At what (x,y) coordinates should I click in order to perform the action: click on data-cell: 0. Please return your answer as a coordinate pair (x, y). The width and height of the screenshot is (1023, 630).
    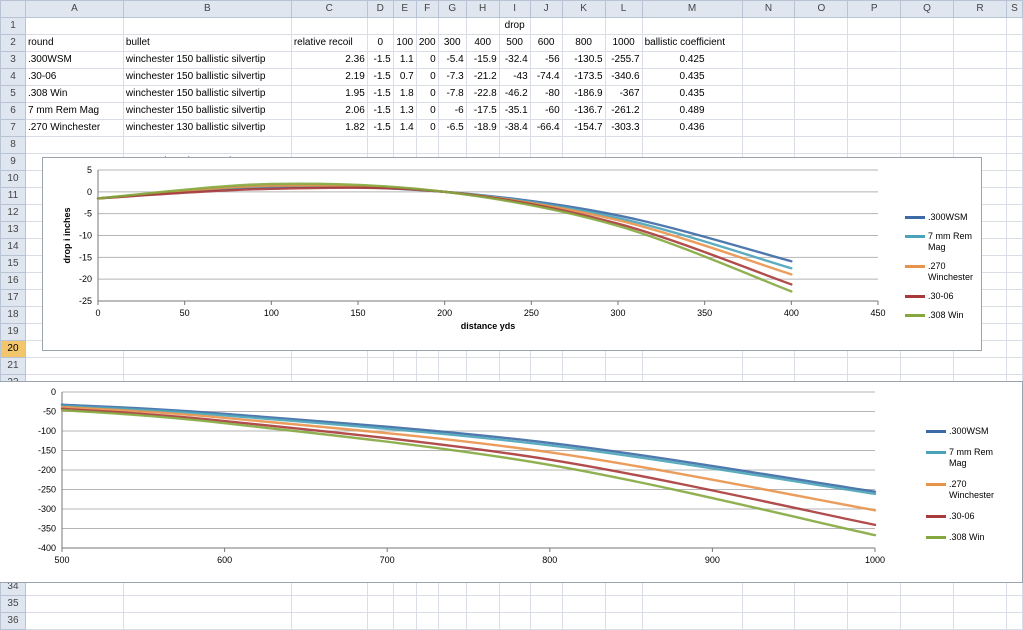
    Looking at the image, I should click on (427, 60).